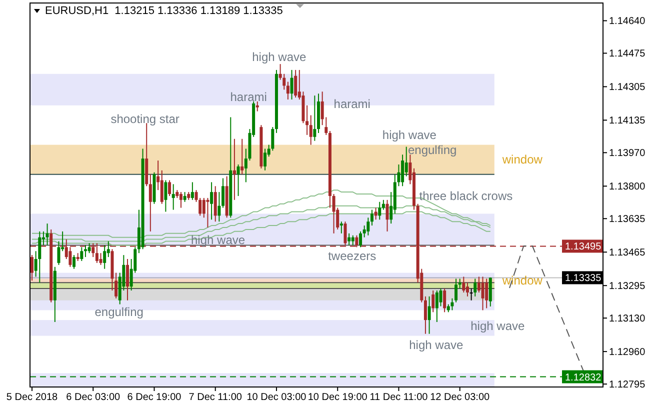 The height and width of the screenshot is (409, 646). I want to click on x-tick-label: 5 Dec 2018, so click(32, 397).